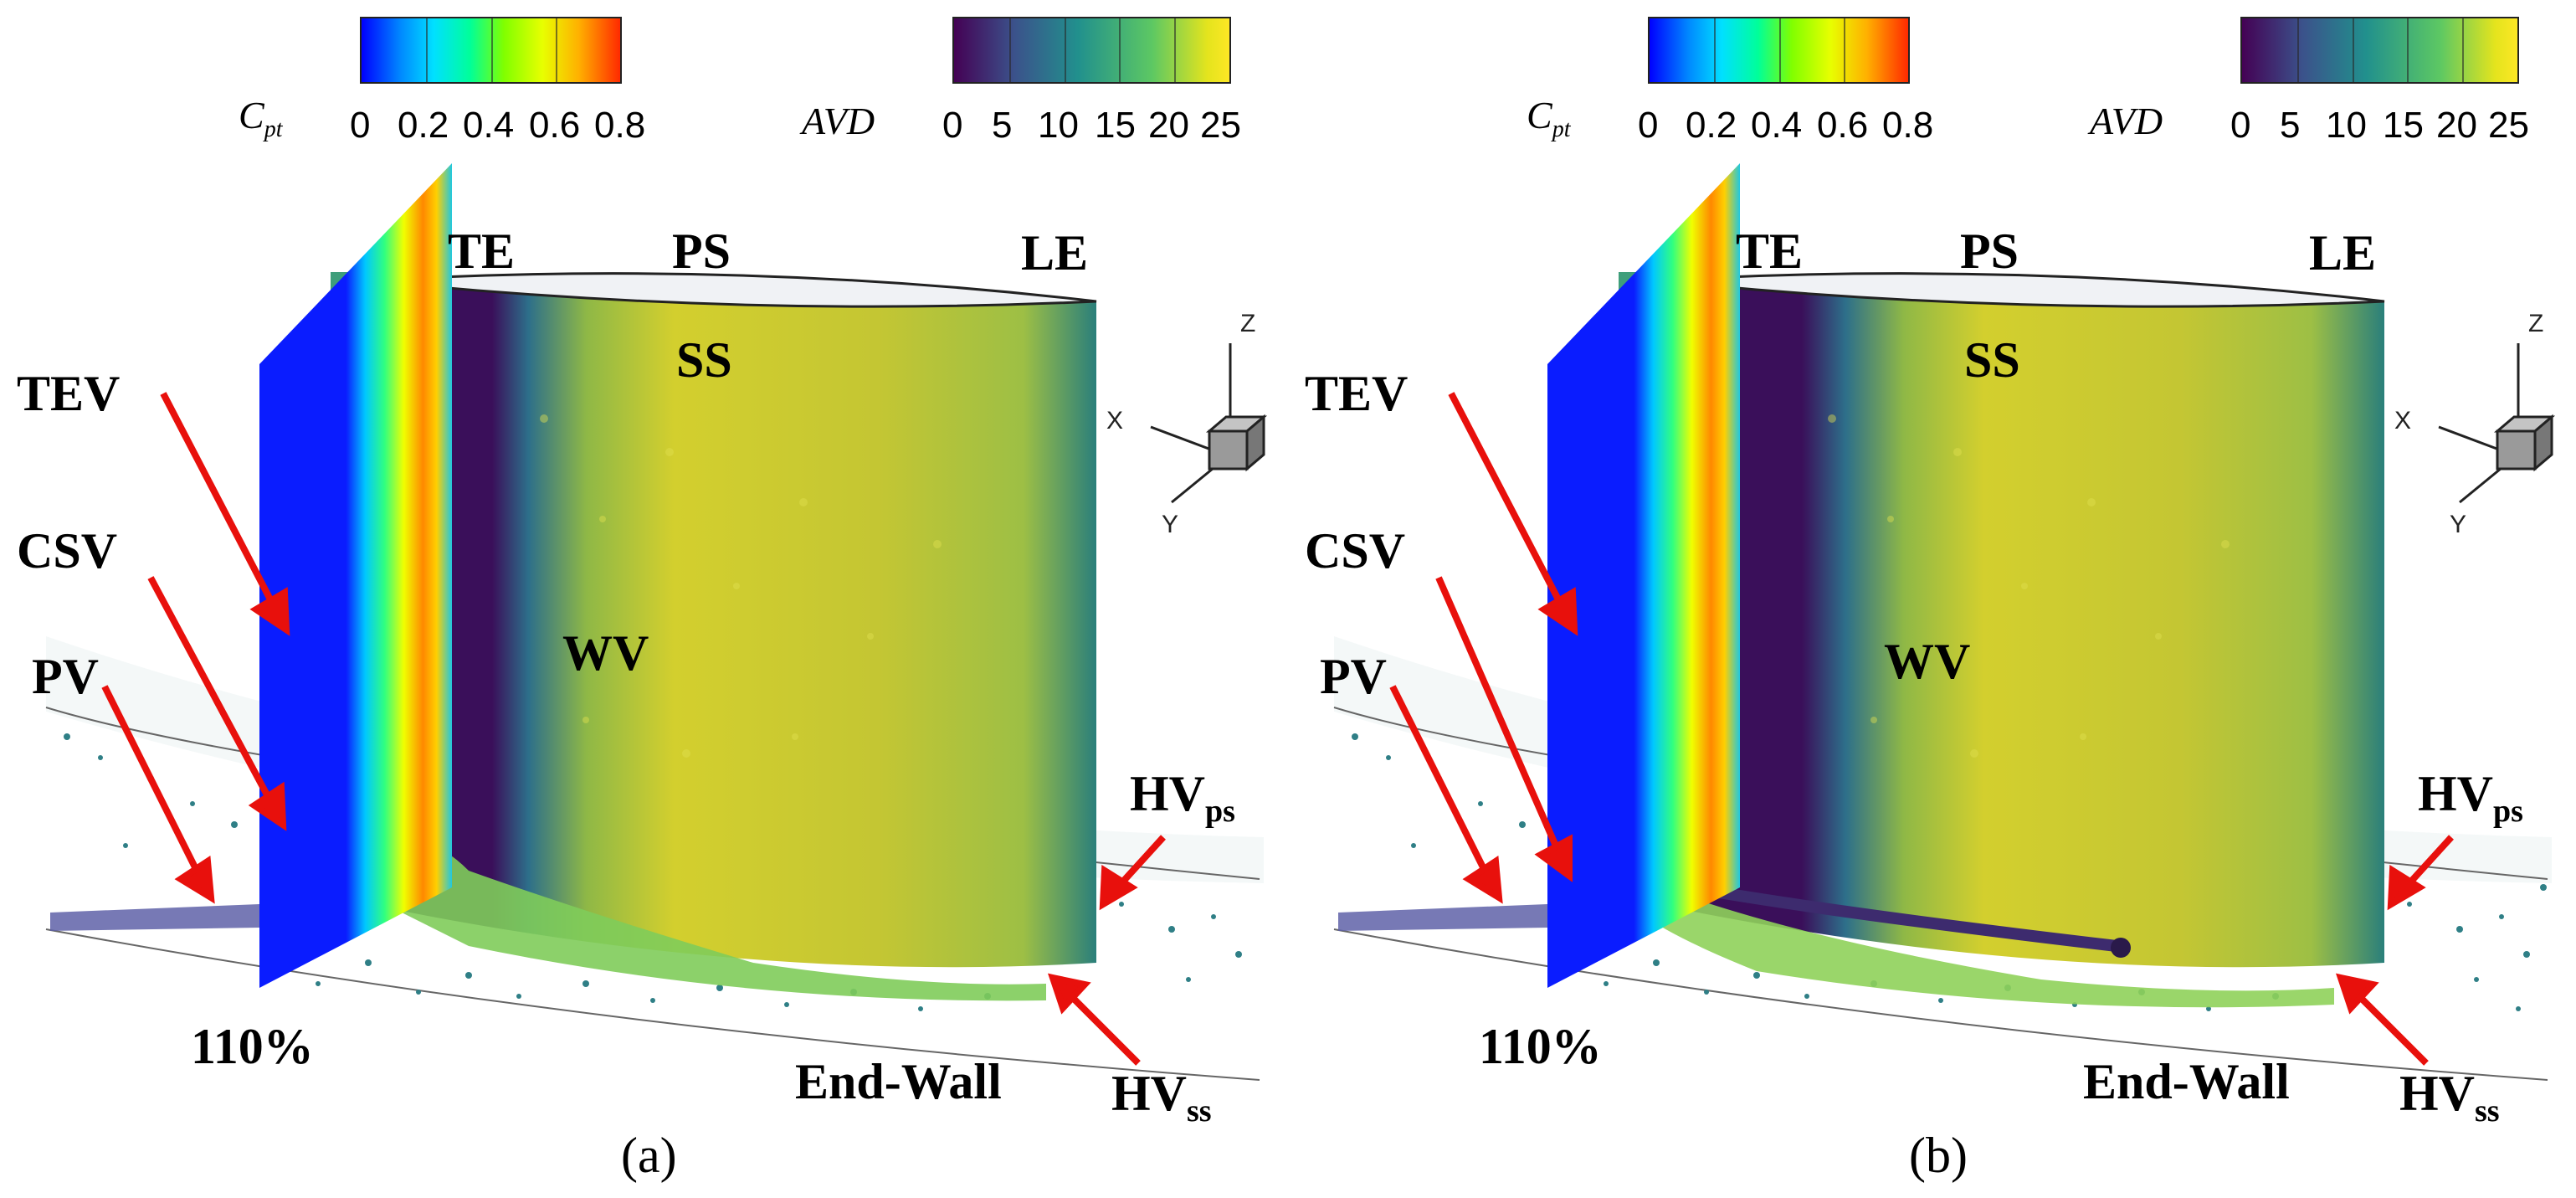 The image size is (2576, 1198). What do you see at coordinates (649, 1156) in the screenshot?
I see `panel-caption: (a)` at bounding box center [649, 1156].